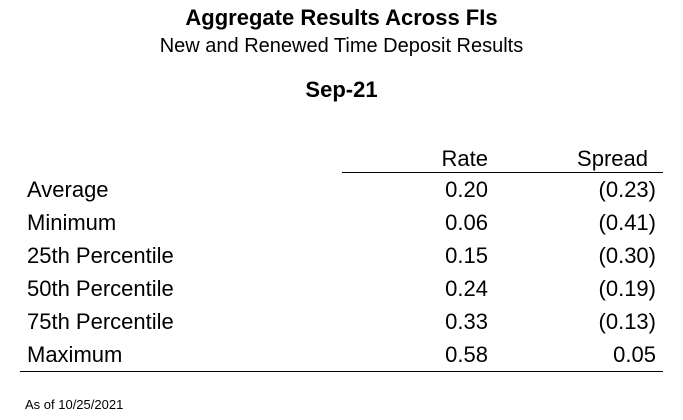  What do you see at coordinates (634, 354) in the screenshot?
I see `spread-value: 0.05` at bounding box center [634, 354].